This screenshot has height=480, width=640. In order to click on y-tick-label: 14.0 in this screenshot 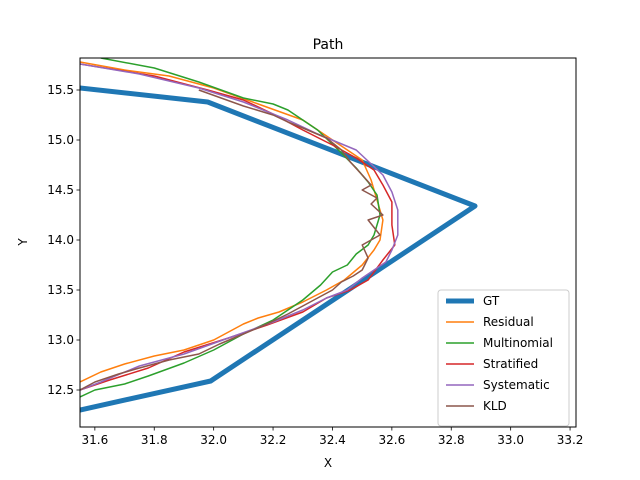, I will do `click(60, 240)`.